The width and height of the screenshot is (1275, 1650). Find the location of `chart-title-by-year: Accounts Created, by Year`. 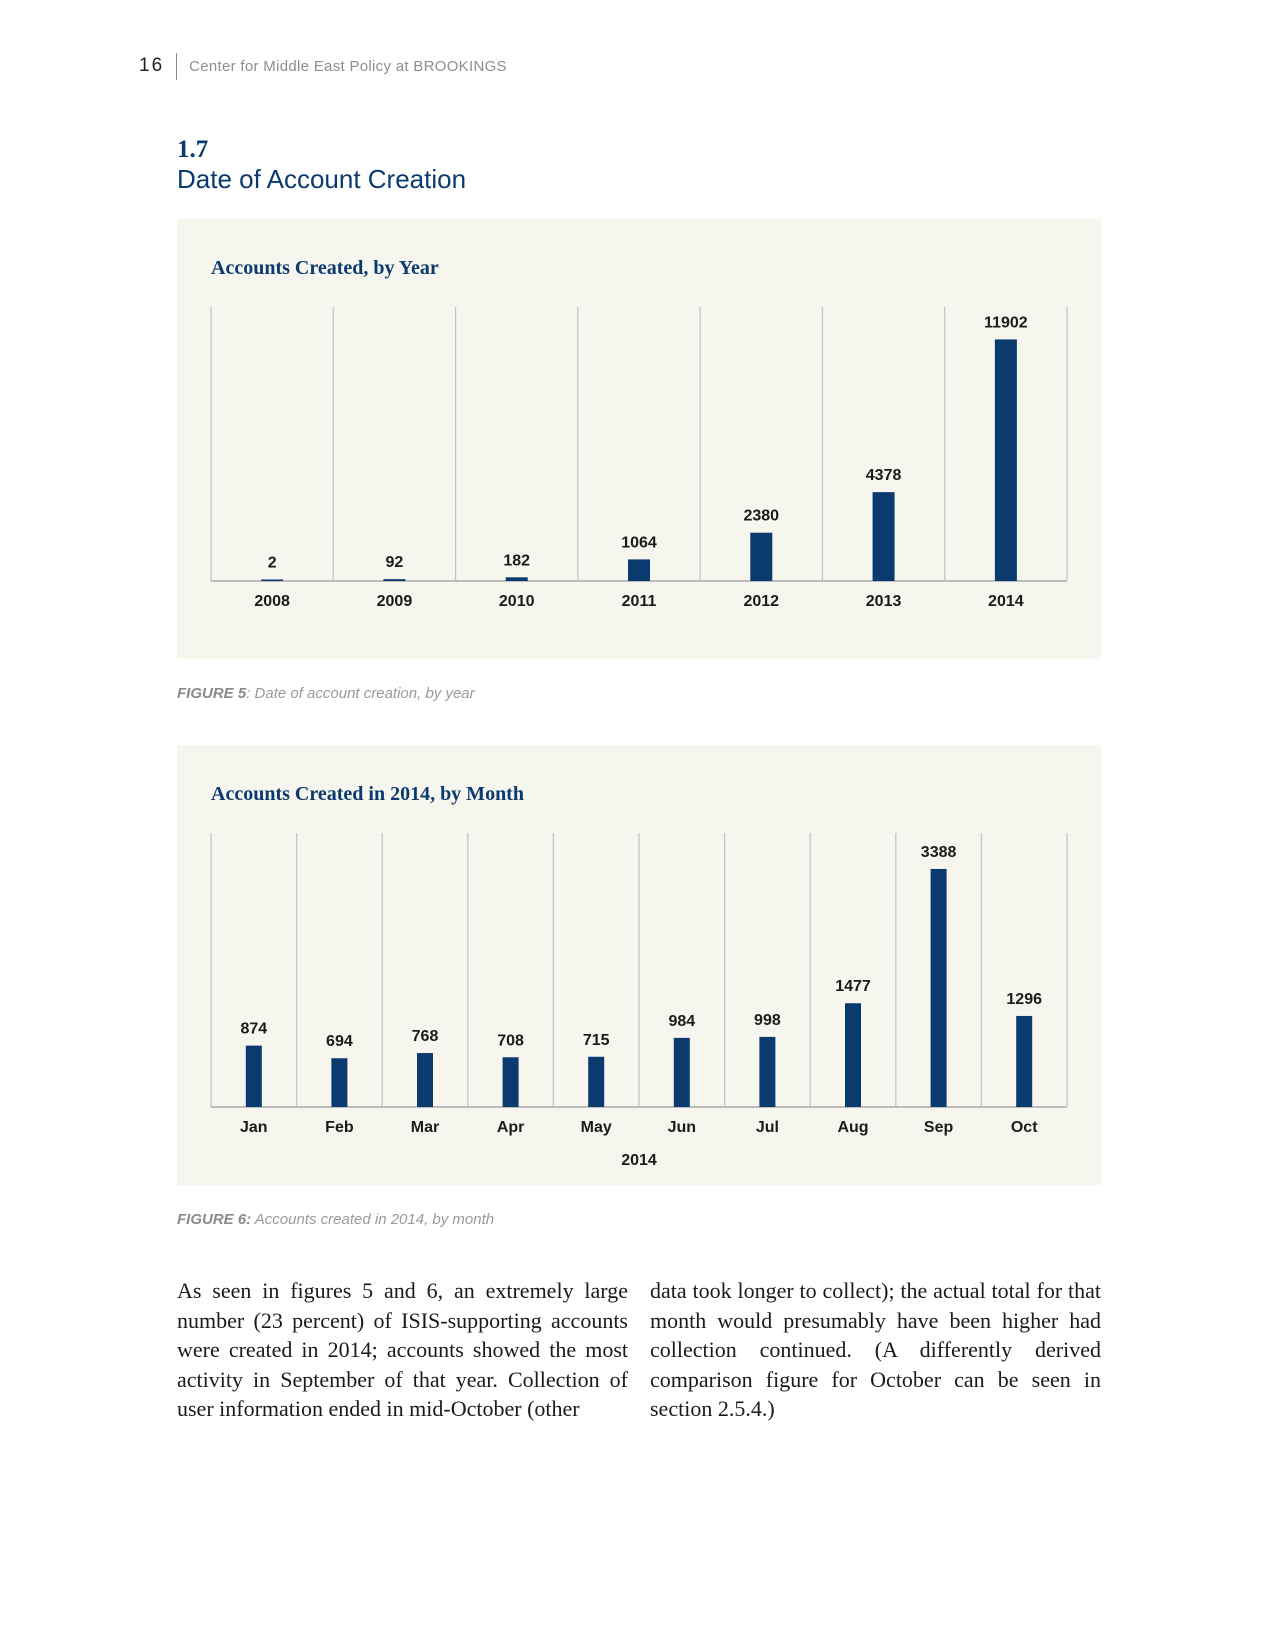

chart-title-by-year: Accounts Created, by Year is located at coordinates (325, 268).